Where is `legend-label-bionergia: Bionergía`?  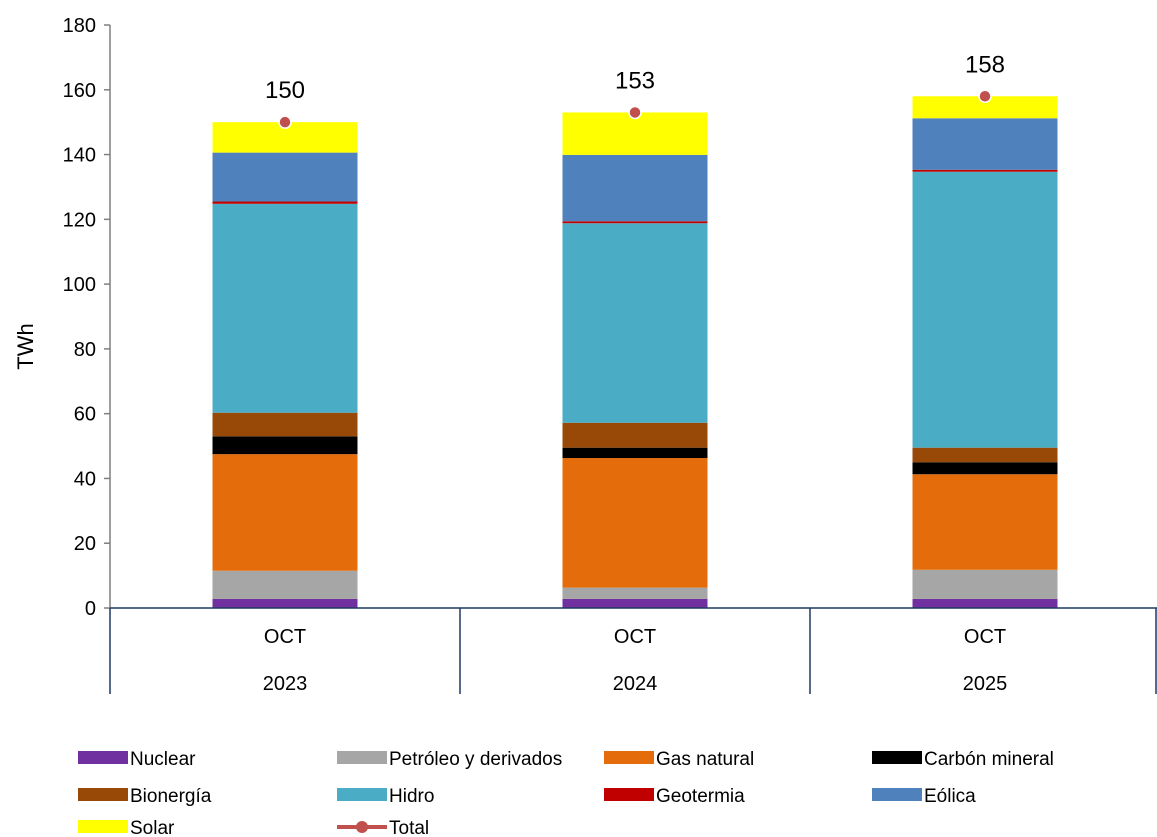 legend-label-bionergia: Bionergía is located at coordinates (171, 796).